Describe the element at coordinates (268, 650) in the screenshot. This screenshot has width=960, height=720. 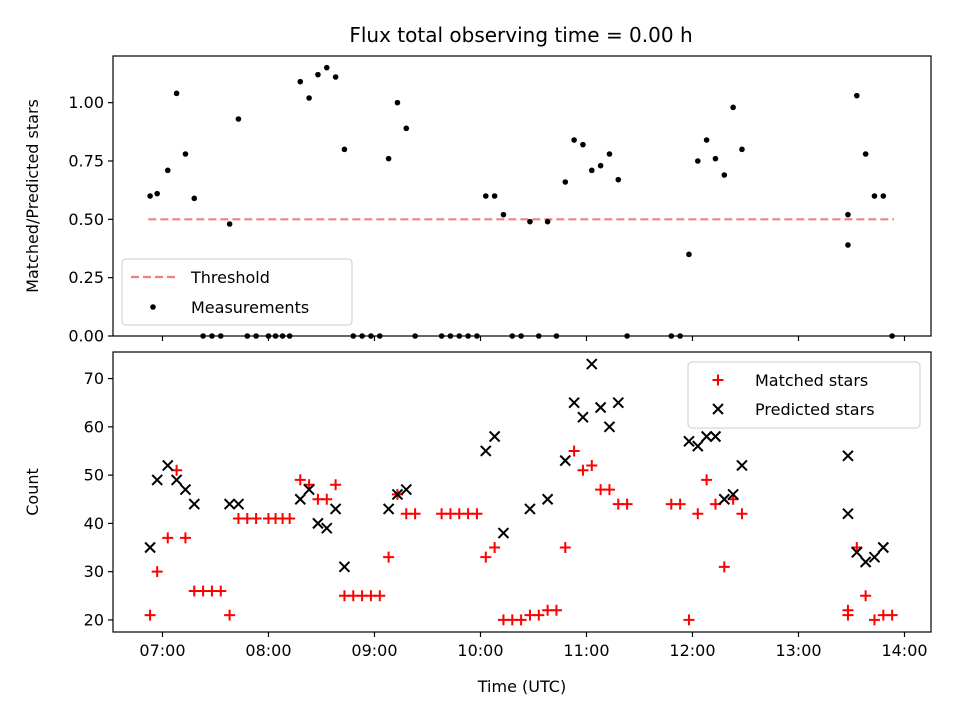
I see `x-tick-label: 08:00` at that location.